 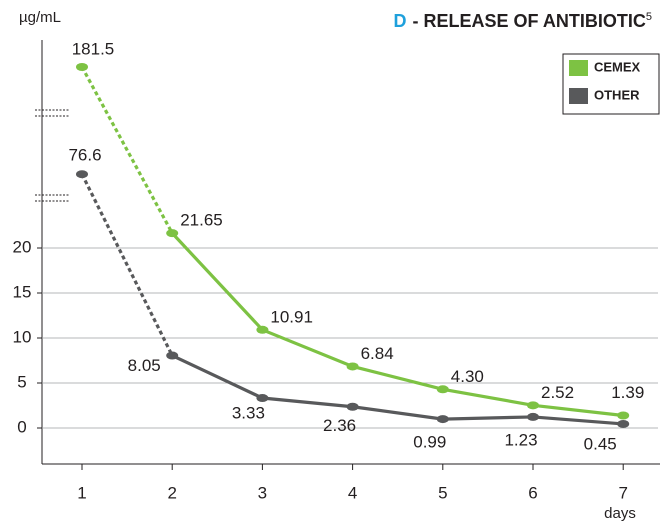 I want to click on x-tick-label: 7, so click(x=622, y=492).